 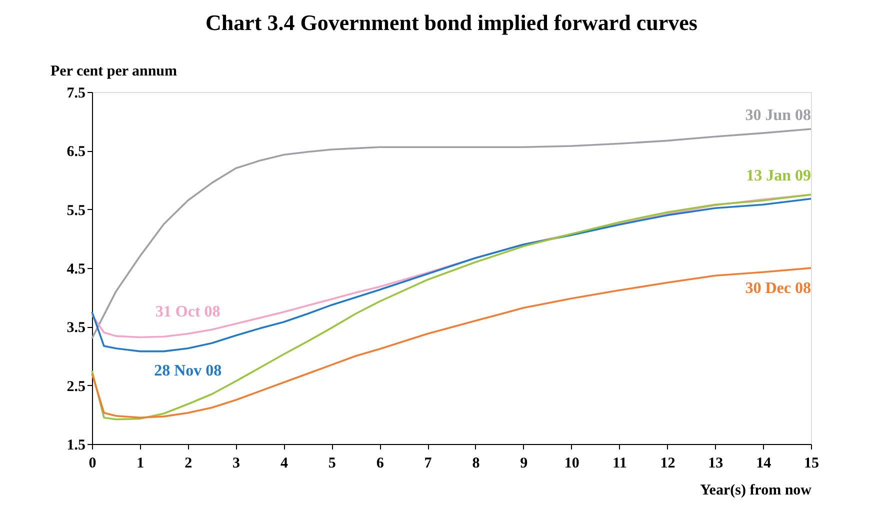 What do you see at coordinates (668, 464) in the screenshot?
I see `x-tick-label: 12` at bounding box center [668, 464].